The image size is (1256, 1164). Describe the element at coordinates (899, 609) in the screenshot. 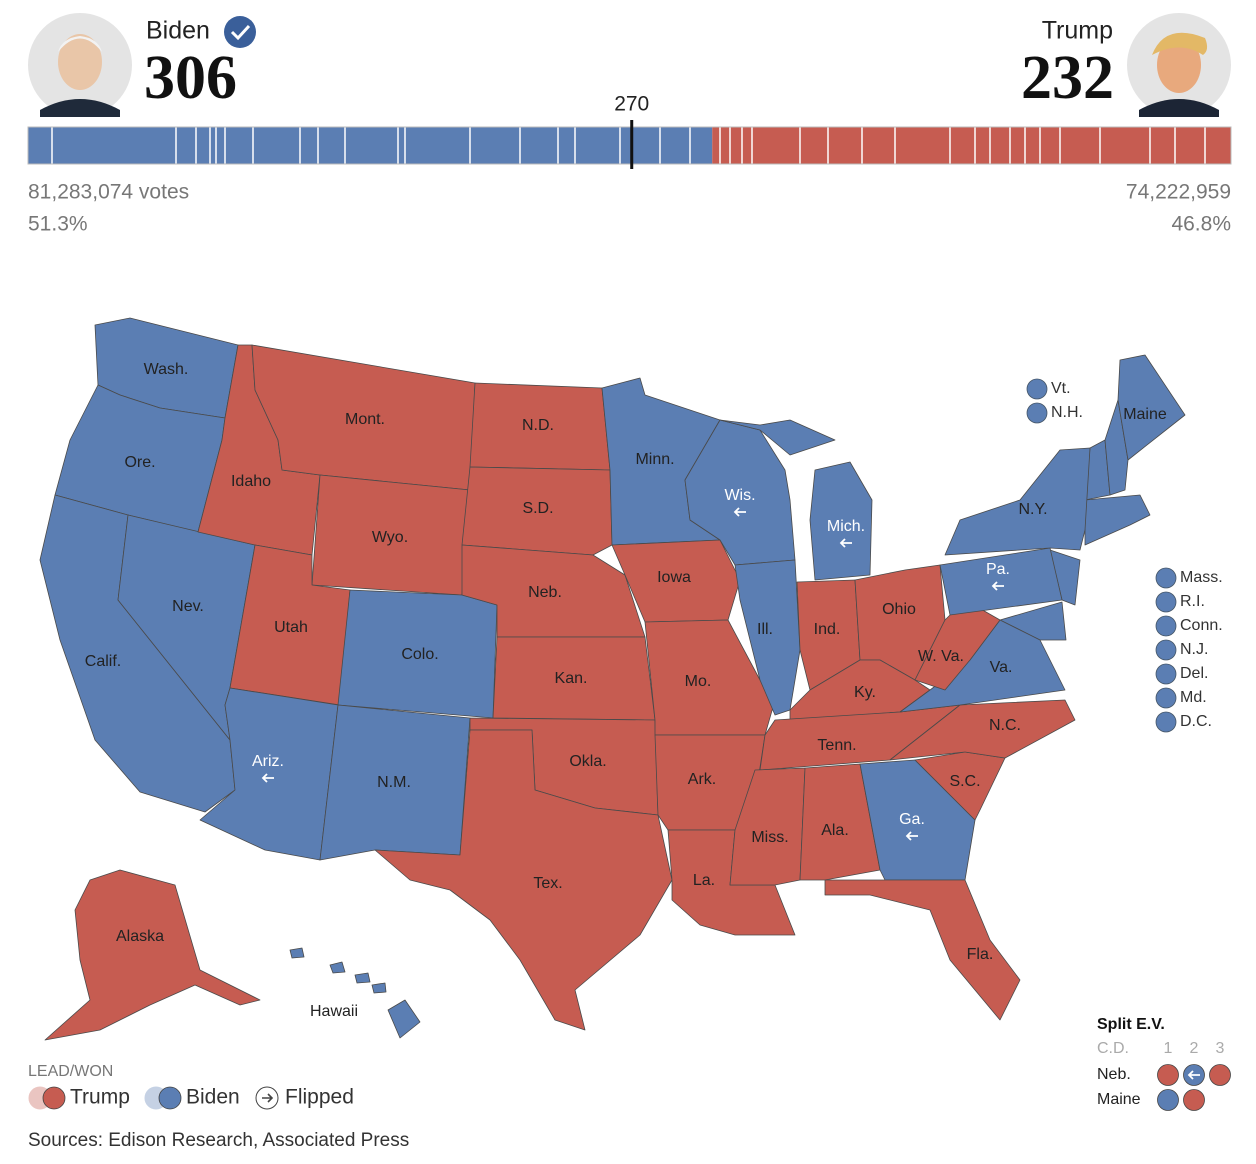

I see `state-label: Ohio` at that location.